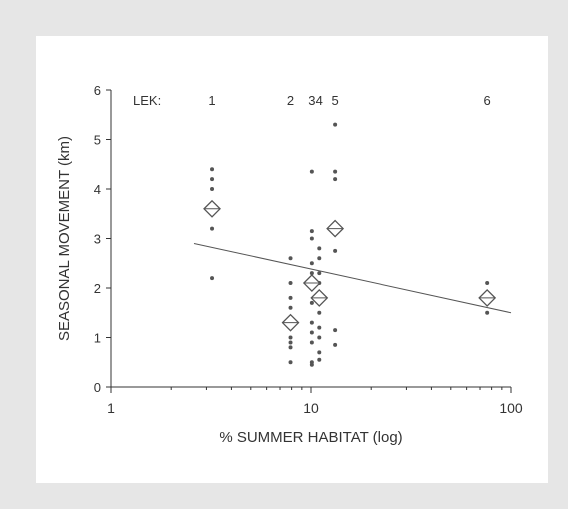 The width and height of the screenshot is (568, 509). I want to click on lek-prefix-label: LEK:, so click(147, 100).